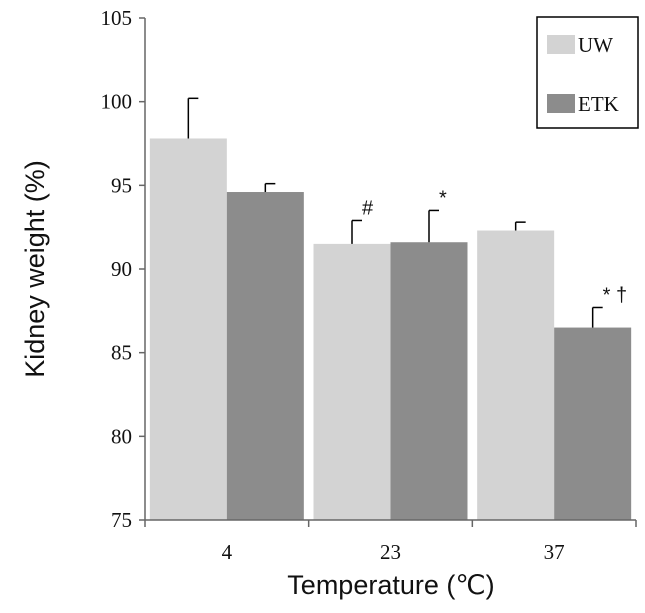 Image resolution: width=645 pixels, height=613 pixels. Describe the element at coordinates (227, 552) in the screenshot. I see `x-tick-label: 4` at that location.